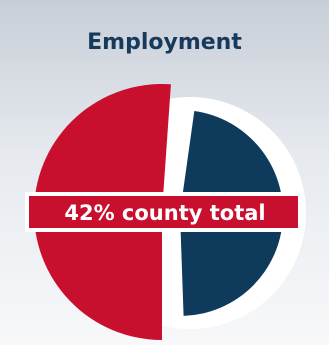 The height and width of the screenshot is (345, 329). I want to click on chart-title: Employment, so click(164, 42).